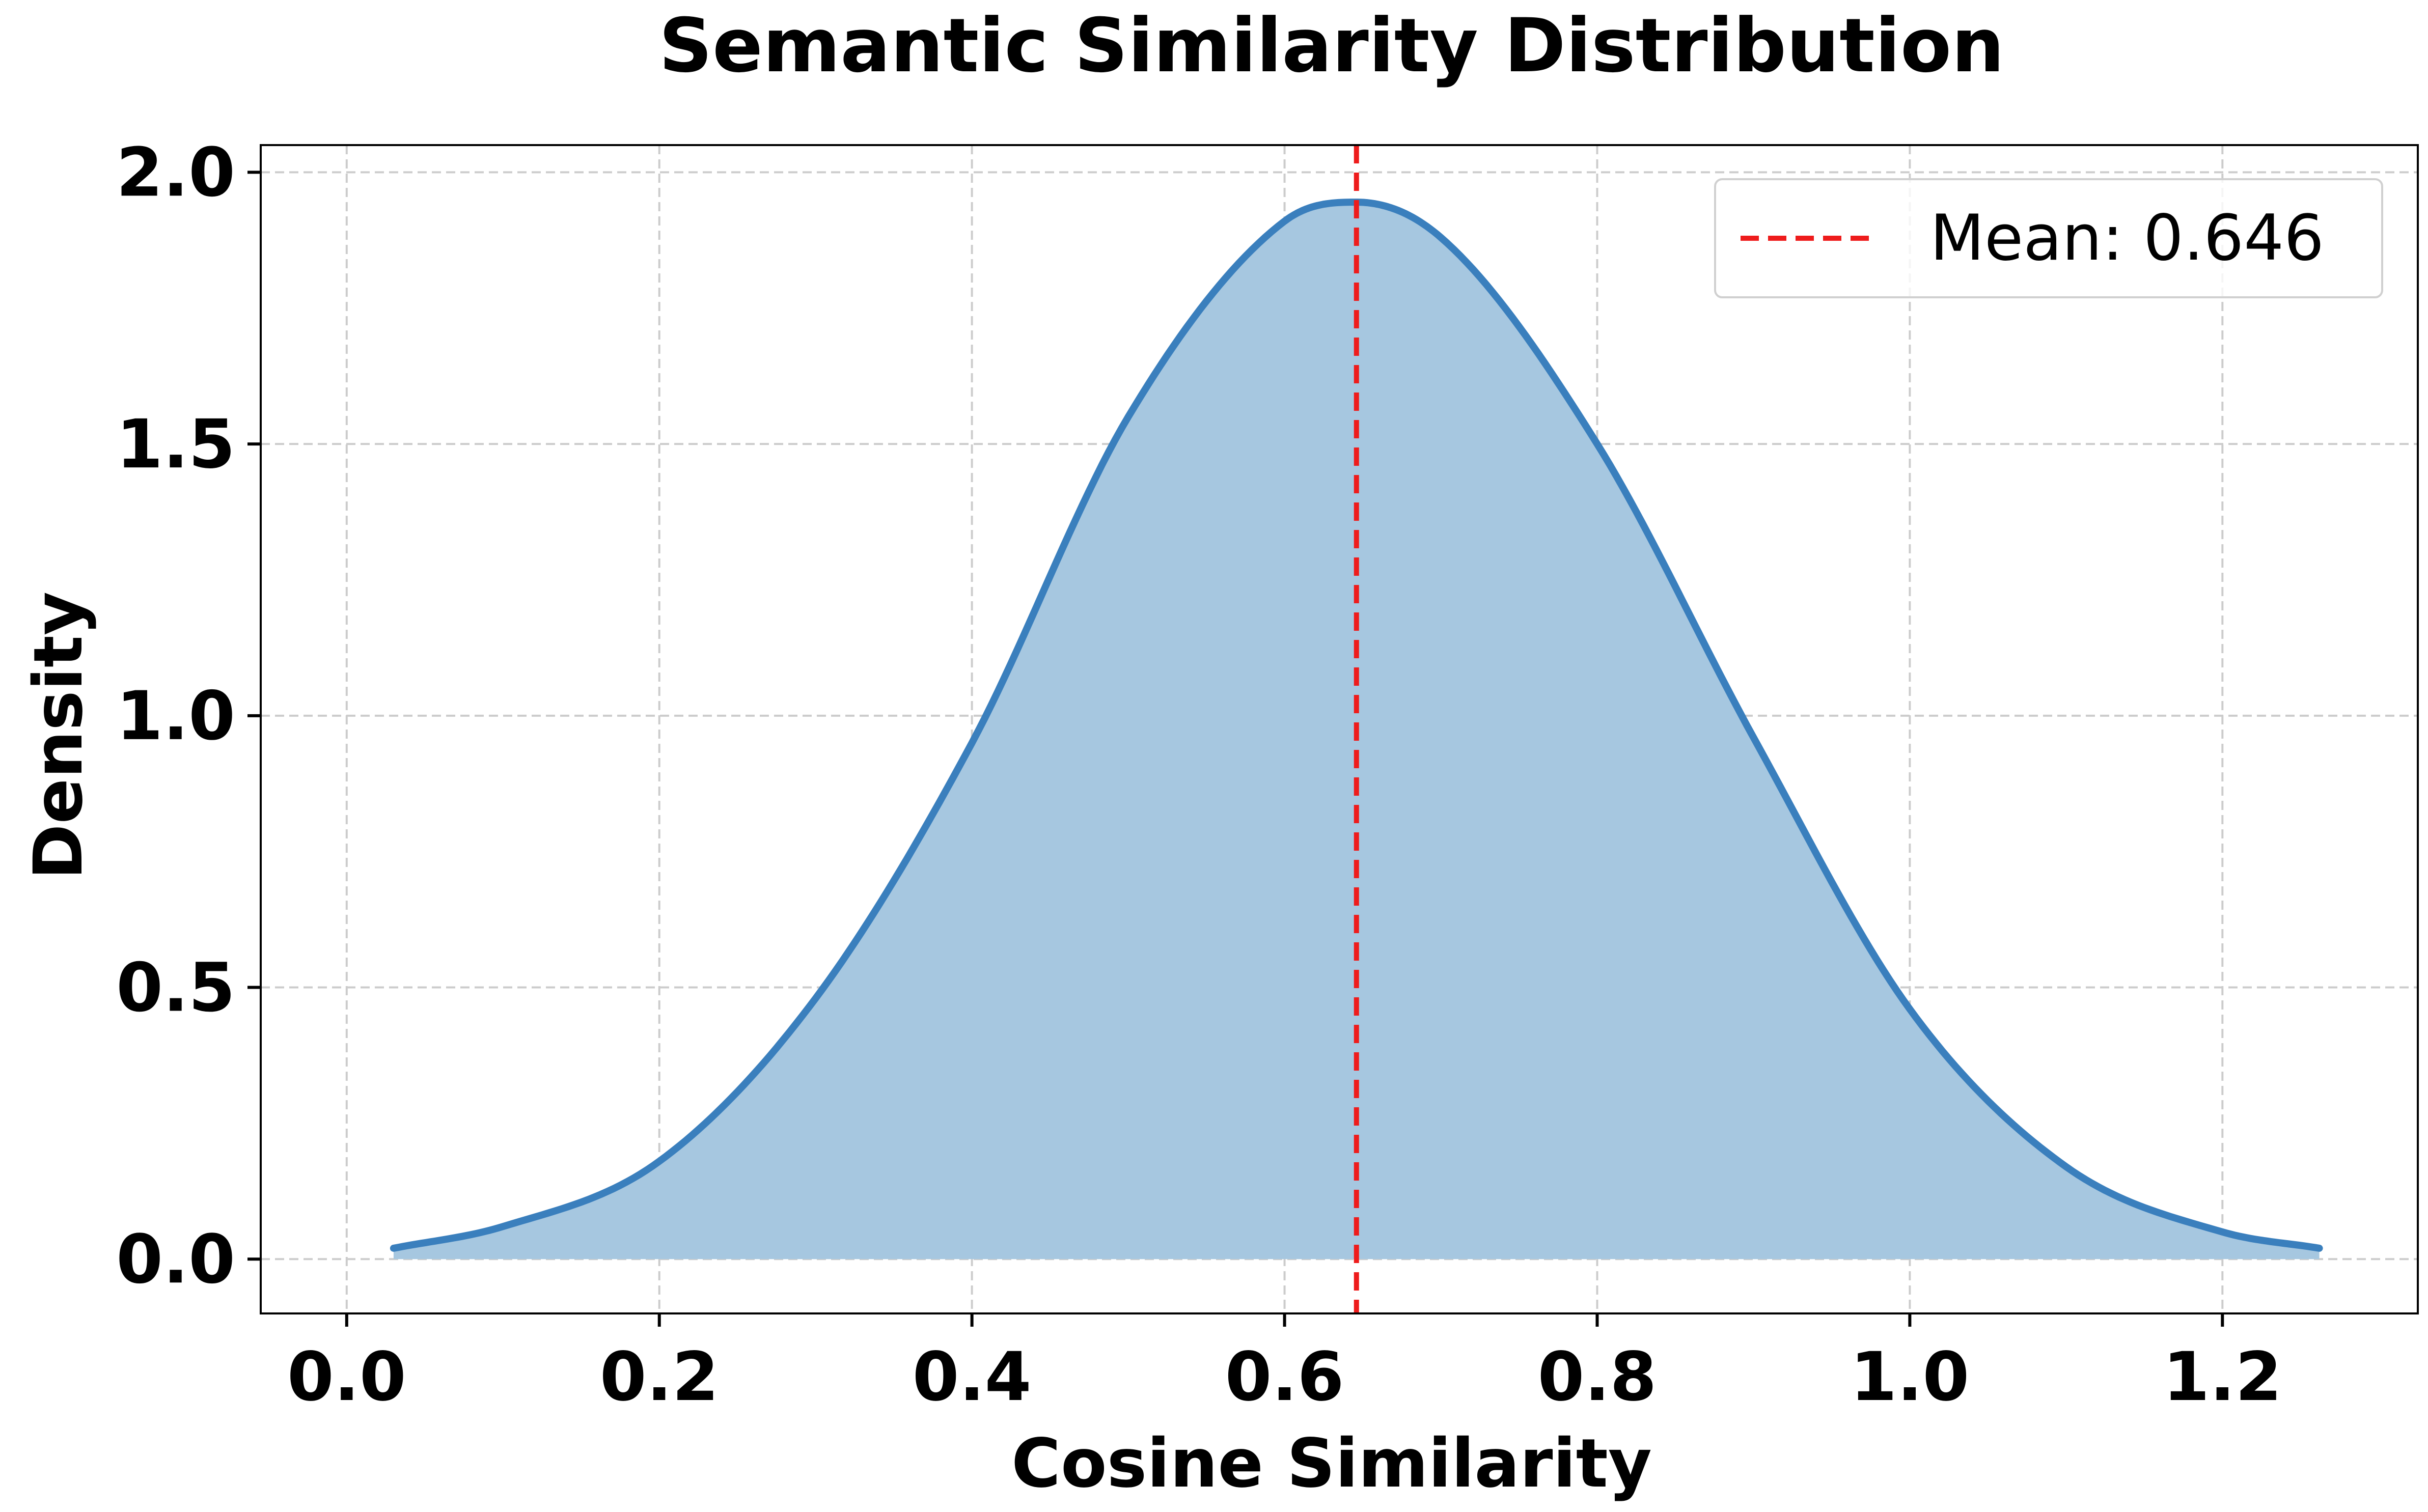  Describe the element at coordinates (2222, 1377) in the screenshot. I see `x-tick-label: 1.2` at that location.